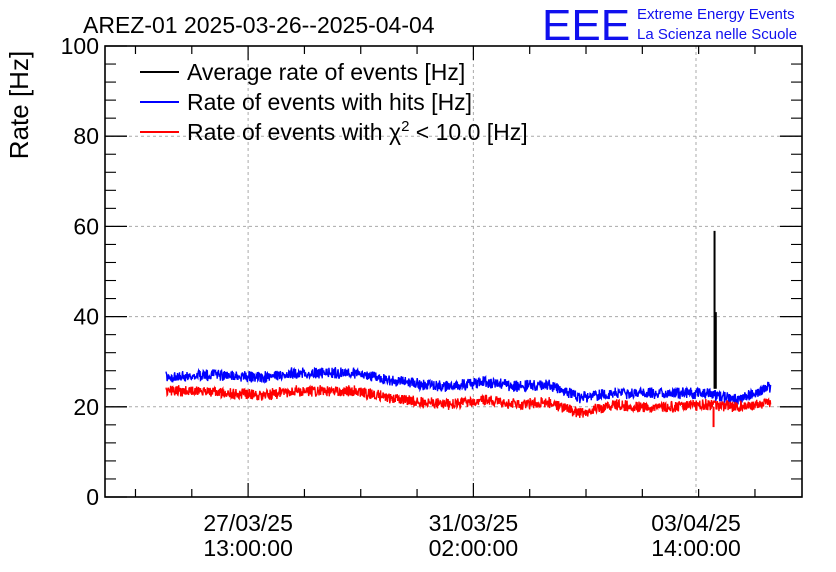 The width and height of the screenshot is (836, 572). I want to click on y-tick-label: 100, so click(80, 46).